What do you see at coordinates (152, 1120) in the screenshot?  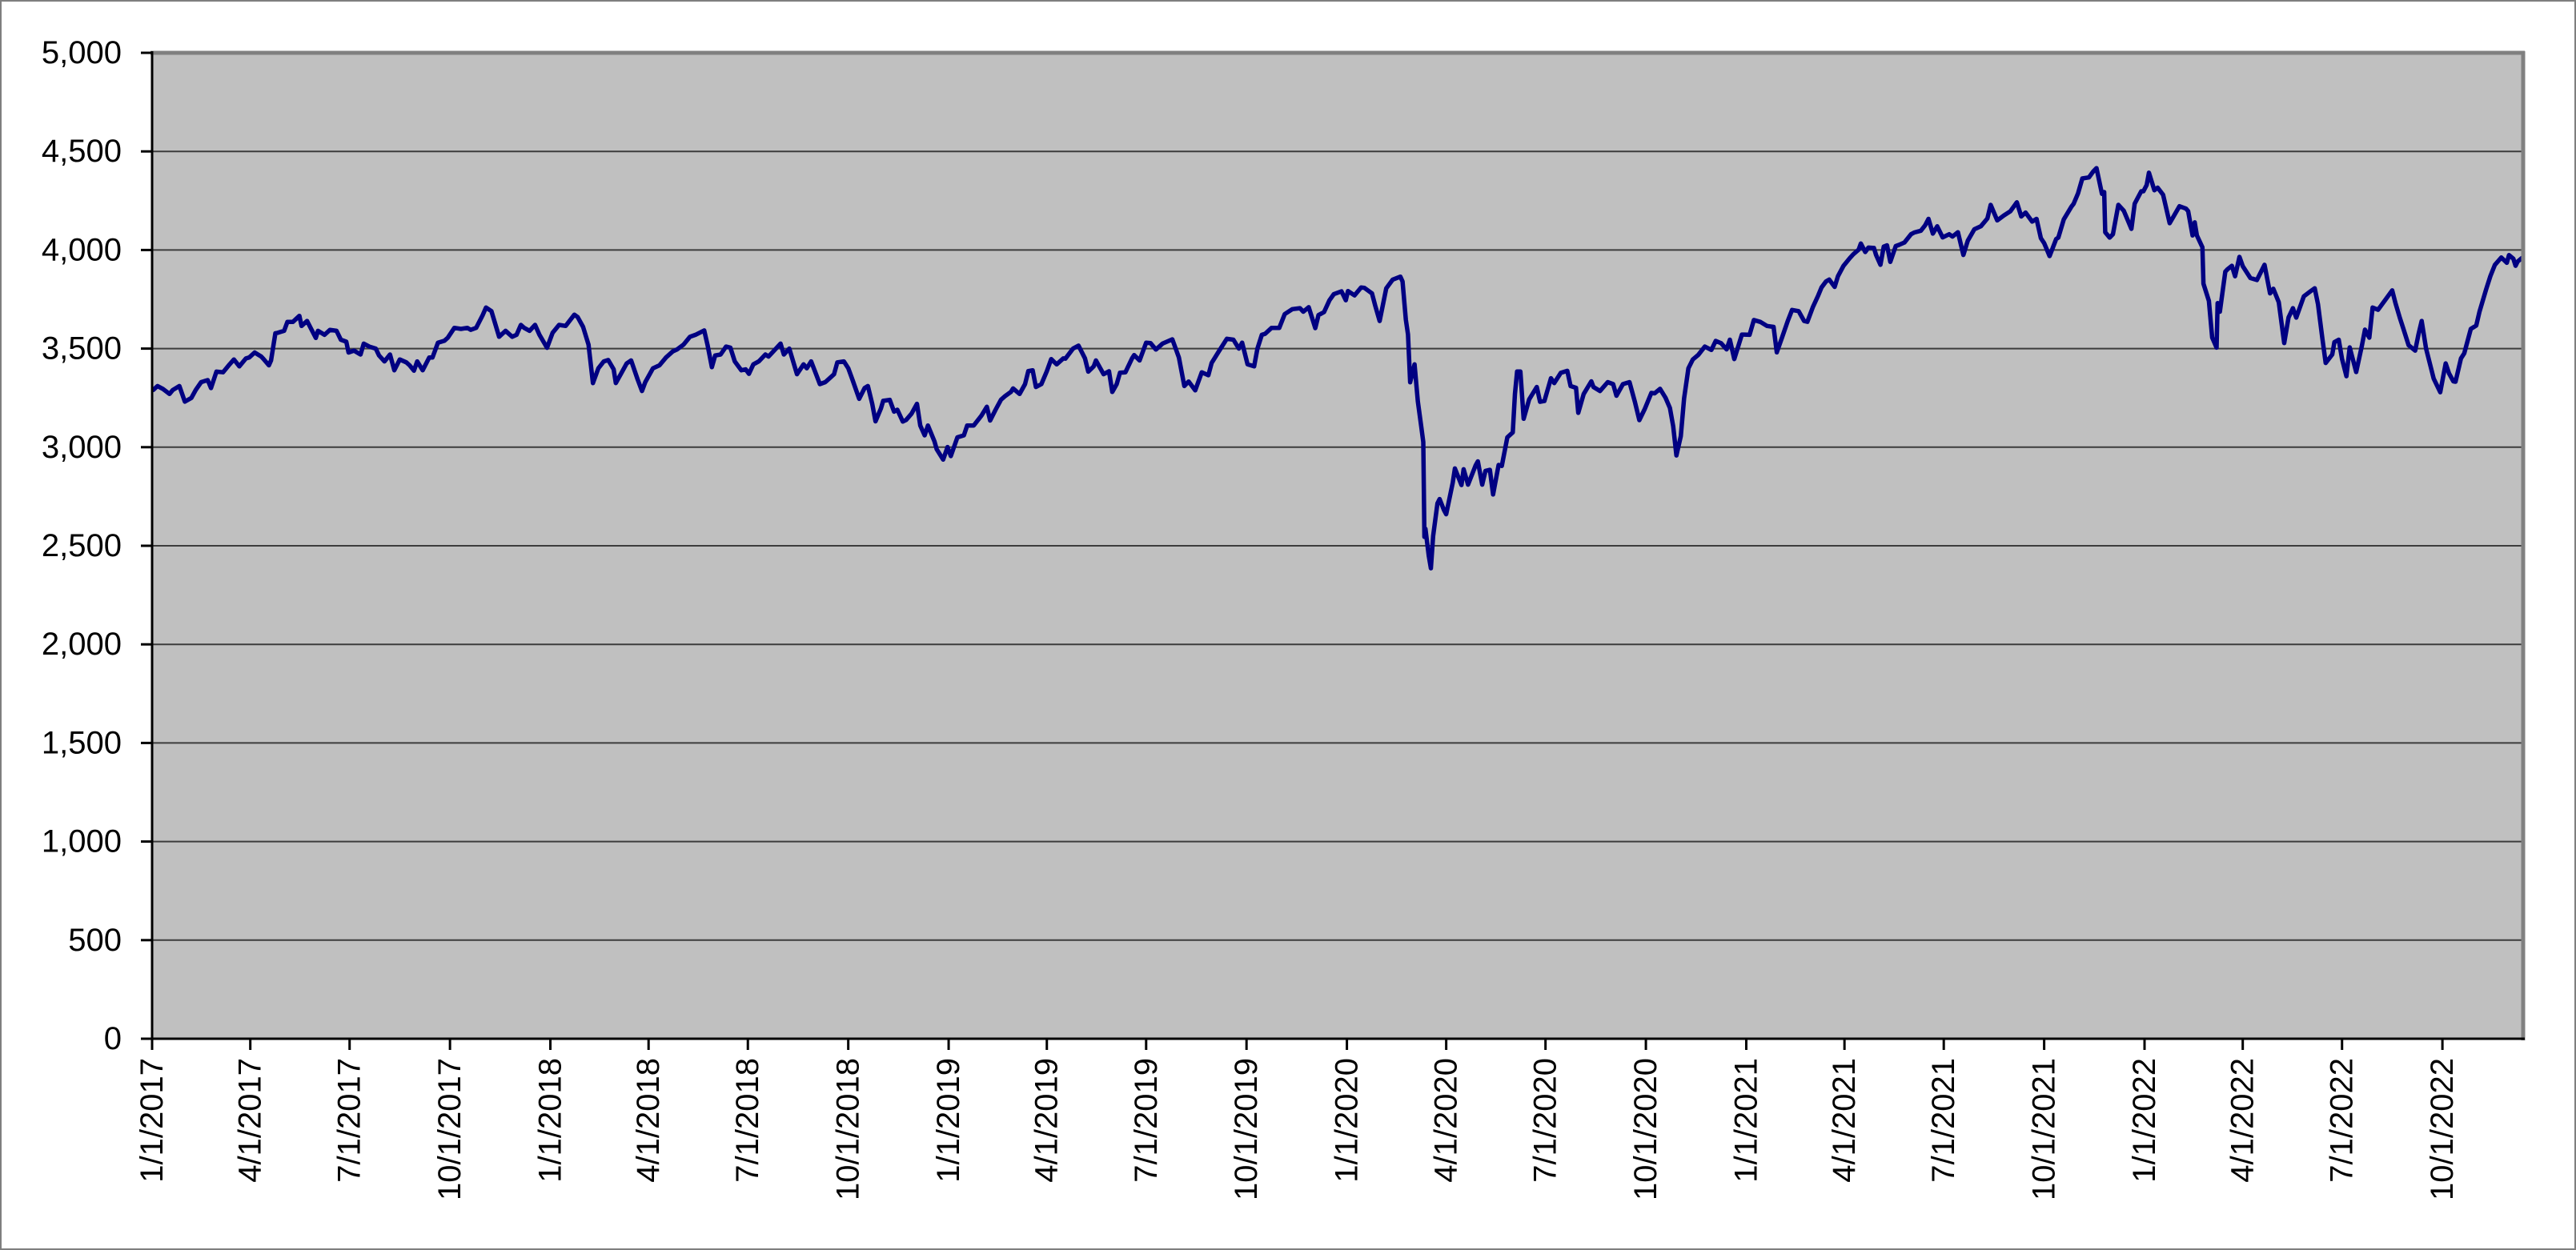 I see `x-axis-label: 1/1/2017` at bounding box center [152, 1120].